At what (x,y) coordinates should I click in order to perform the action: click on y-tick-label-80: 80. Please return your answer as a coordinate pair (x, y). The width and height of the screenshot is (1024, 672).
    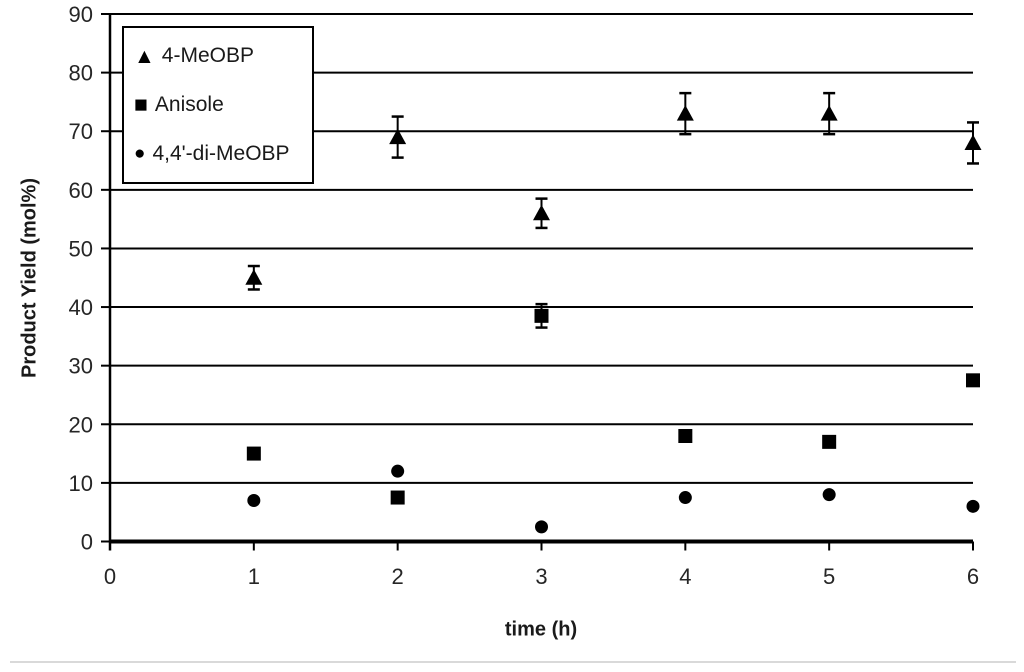
    Looking at the image, I should click on (81, 73).